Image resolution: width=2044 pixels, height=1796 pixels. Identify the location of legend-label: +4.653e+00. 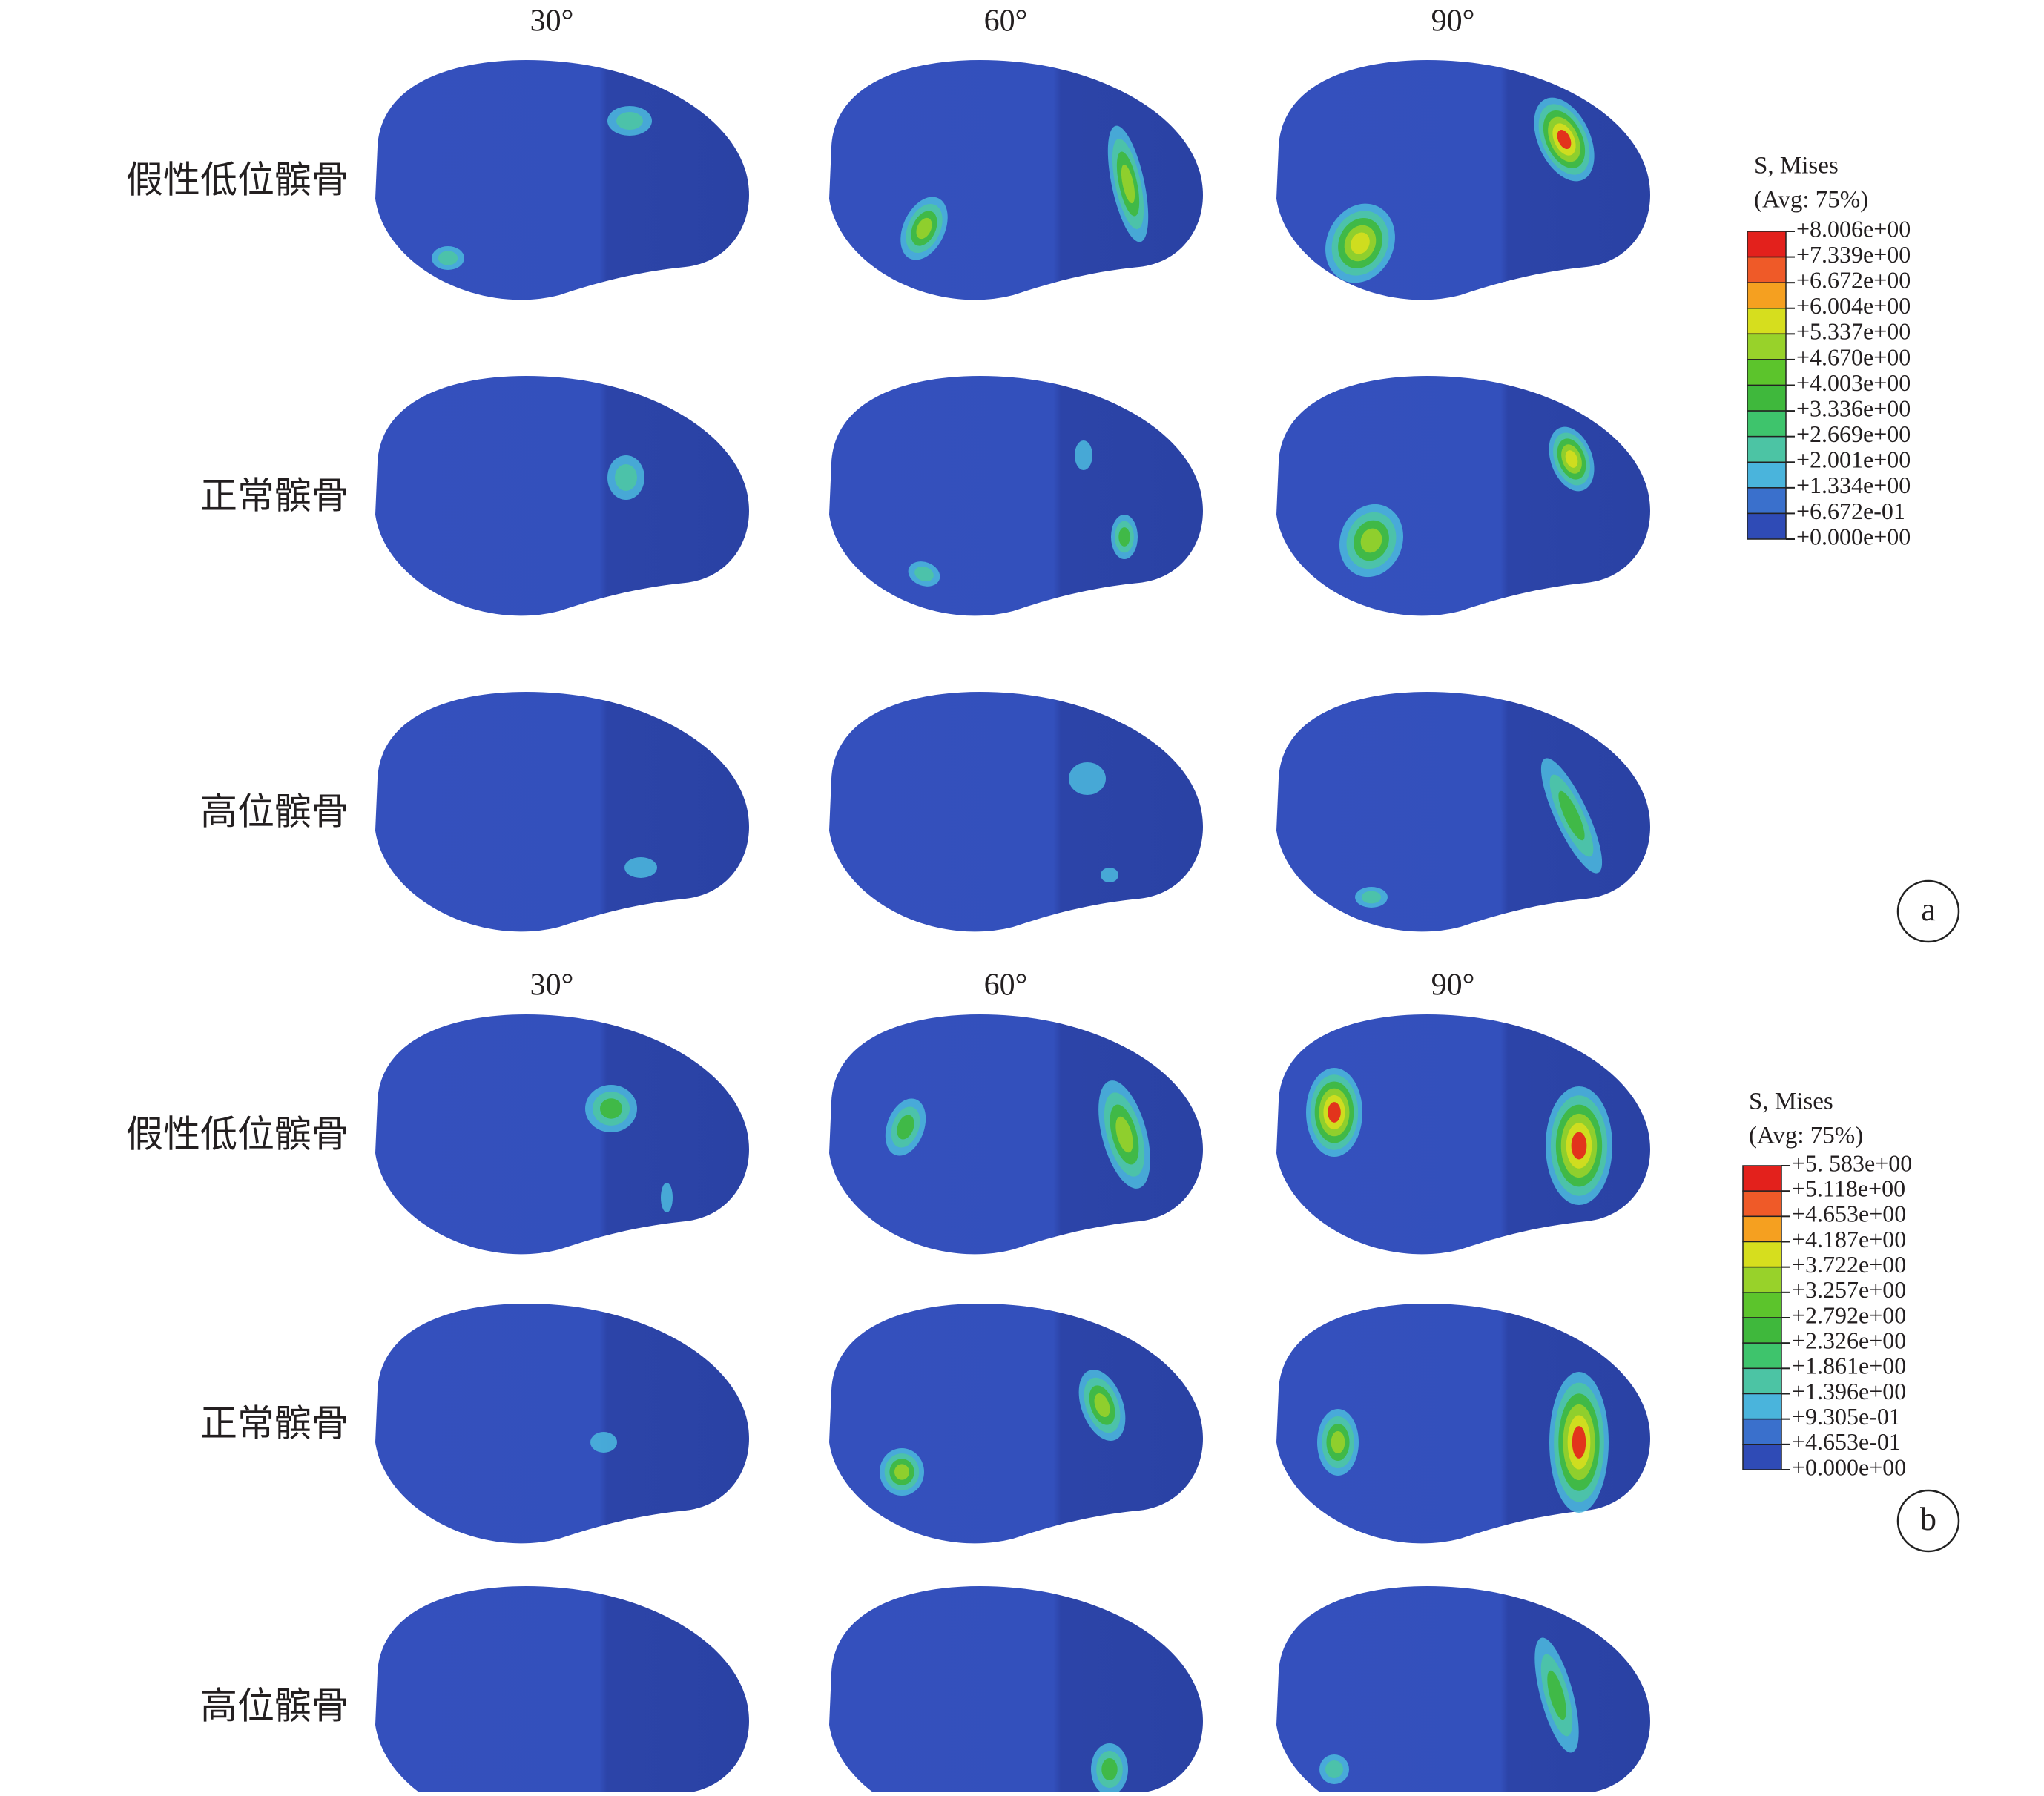
(1849, 1214).